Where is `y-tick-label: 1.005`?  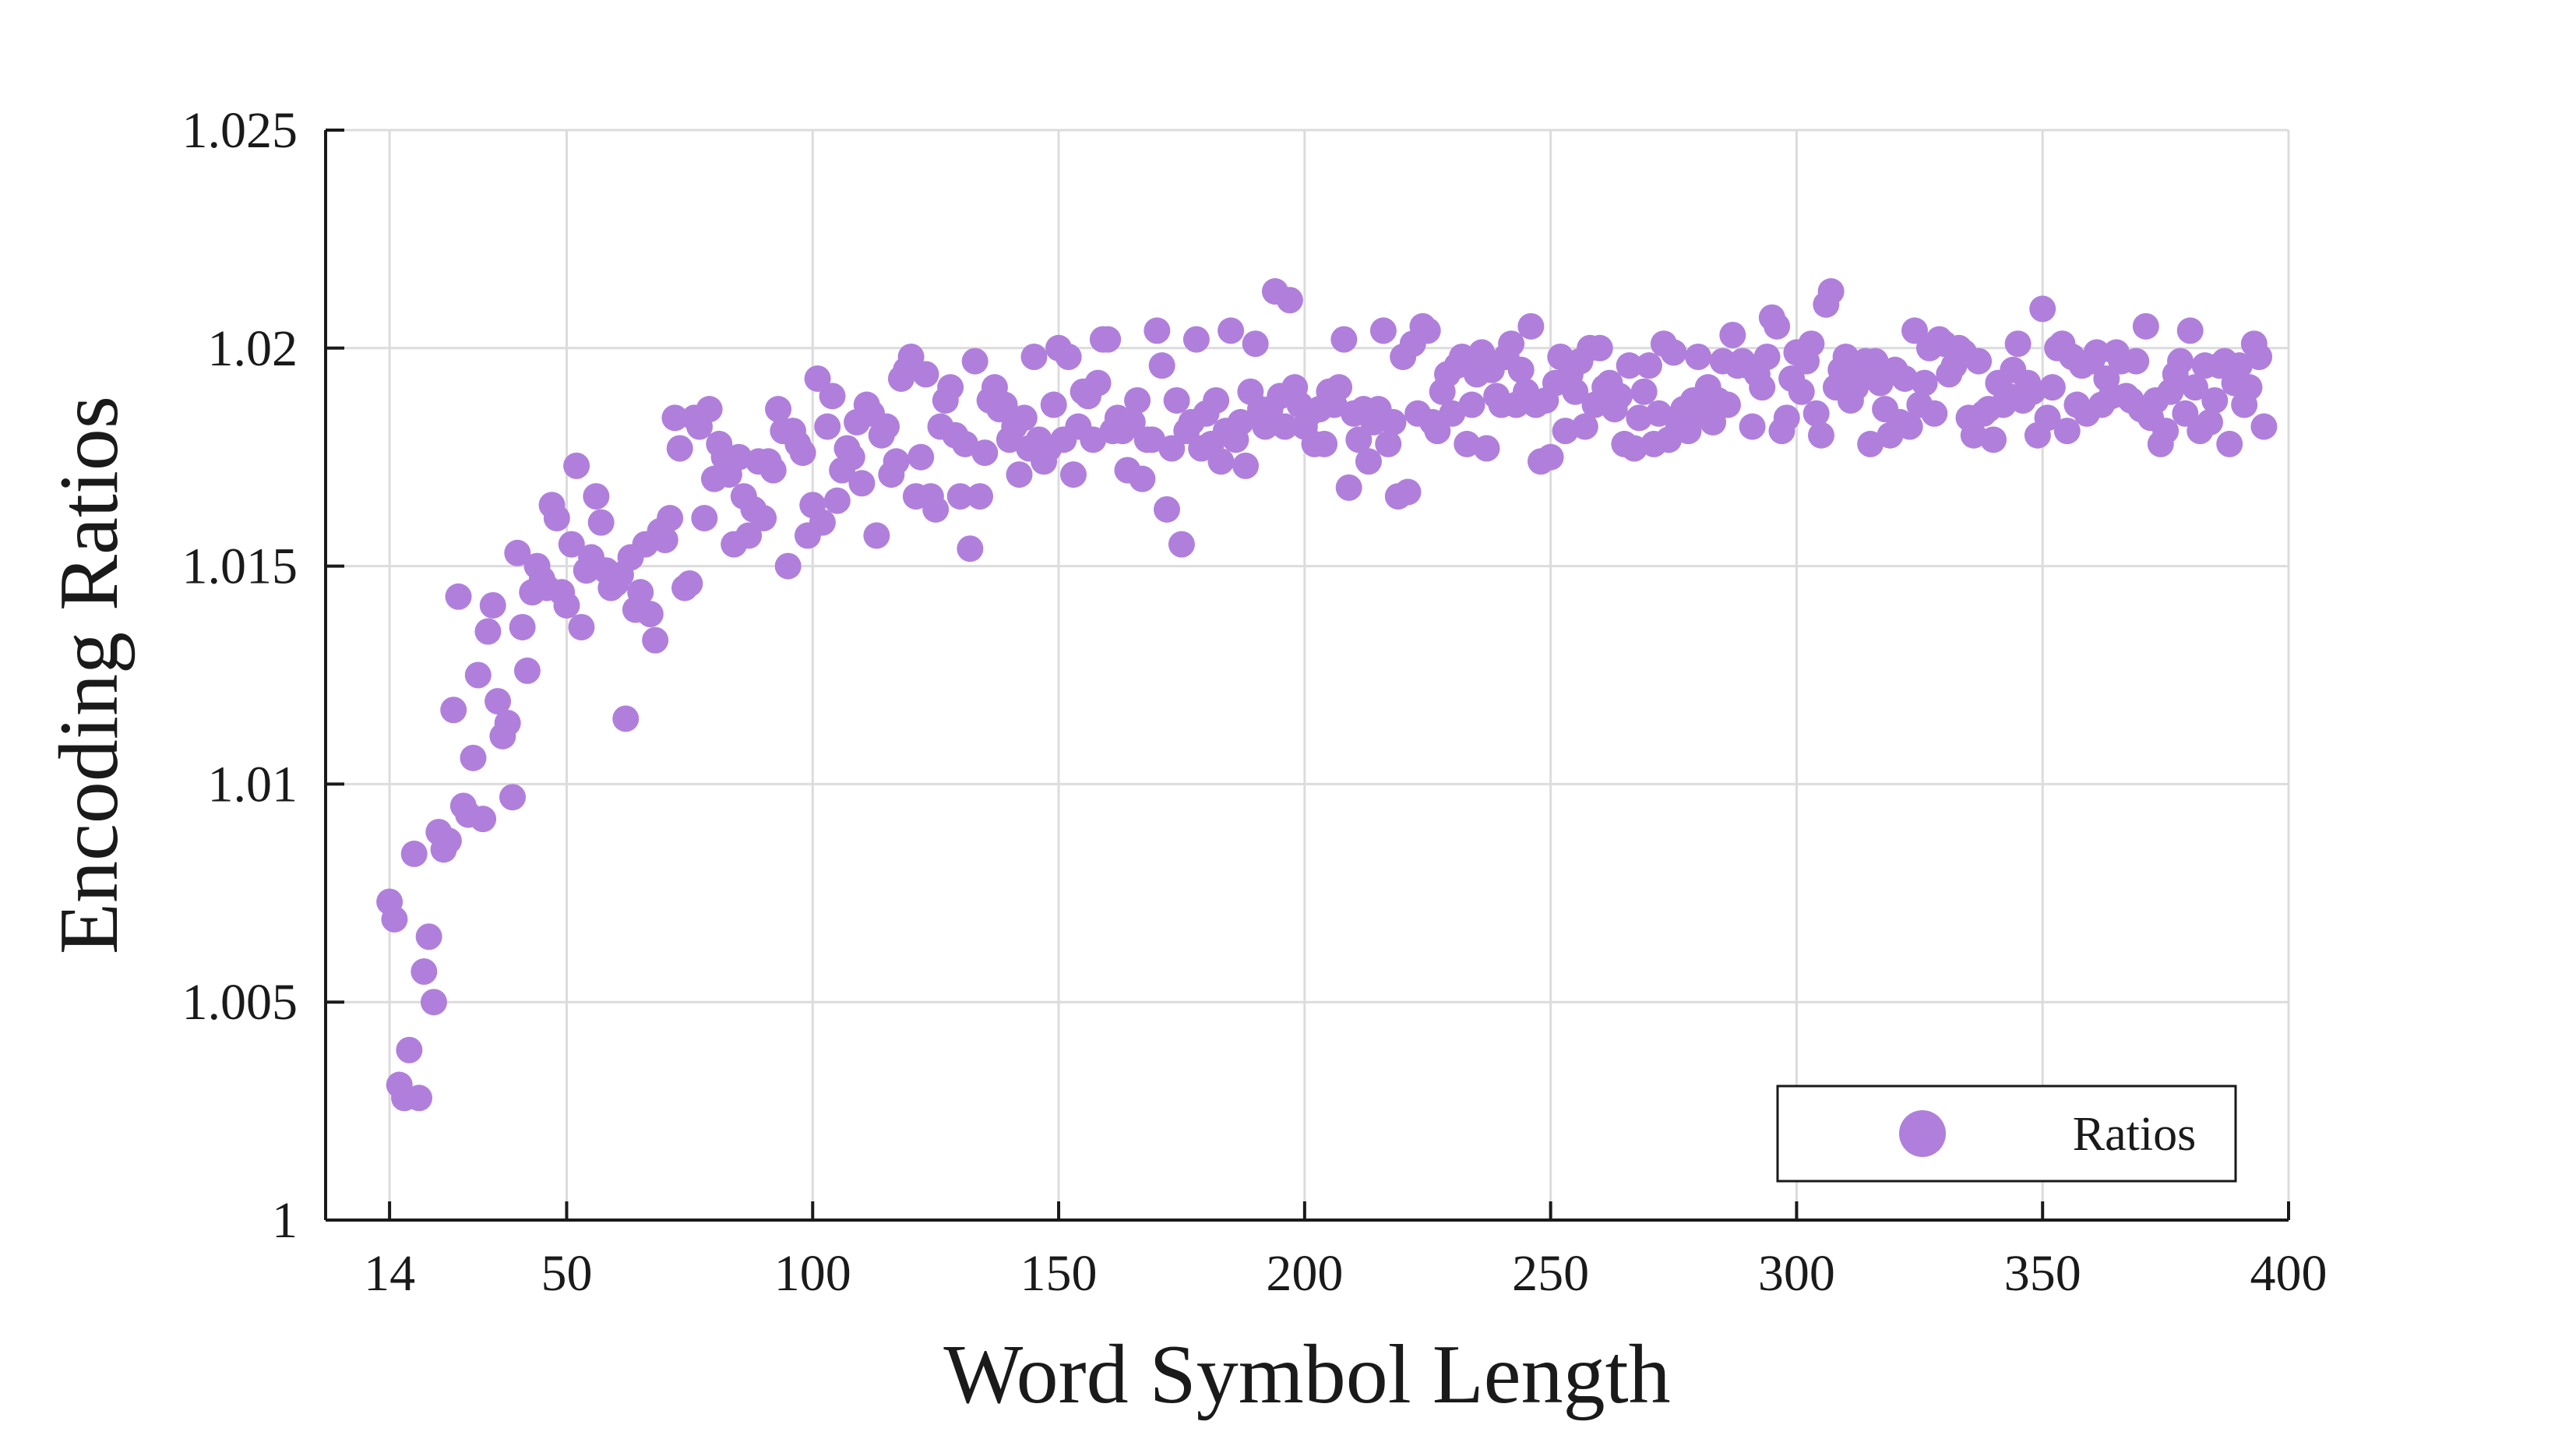 y-tick-label: 1.005 is located at coordinates (240, 1002).